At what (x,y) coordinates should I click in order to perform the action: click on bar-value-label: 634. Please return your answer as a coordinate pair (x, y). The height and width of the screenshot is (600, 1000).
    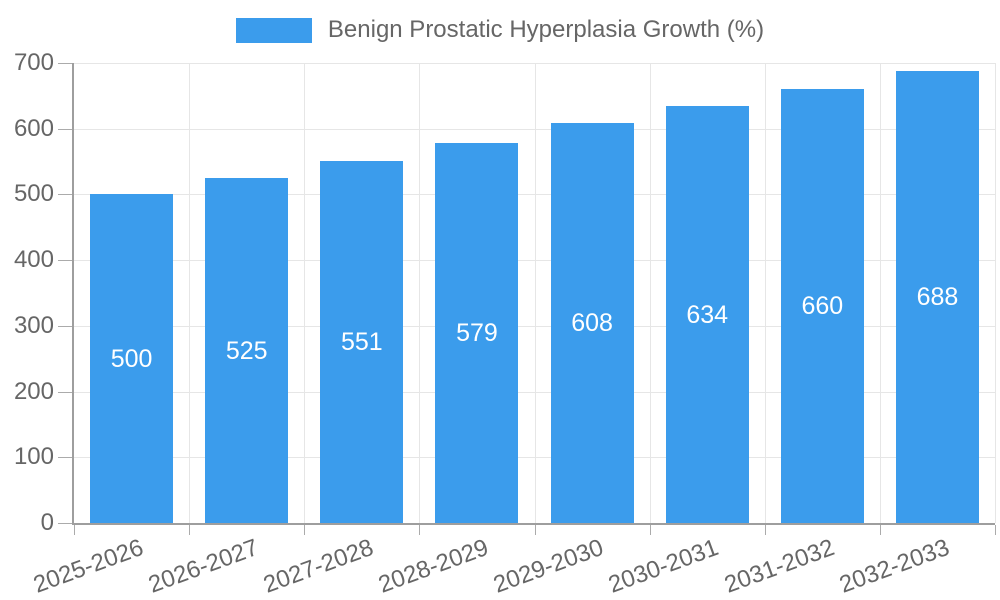
    Looking at the image, I should click on (707, 314).